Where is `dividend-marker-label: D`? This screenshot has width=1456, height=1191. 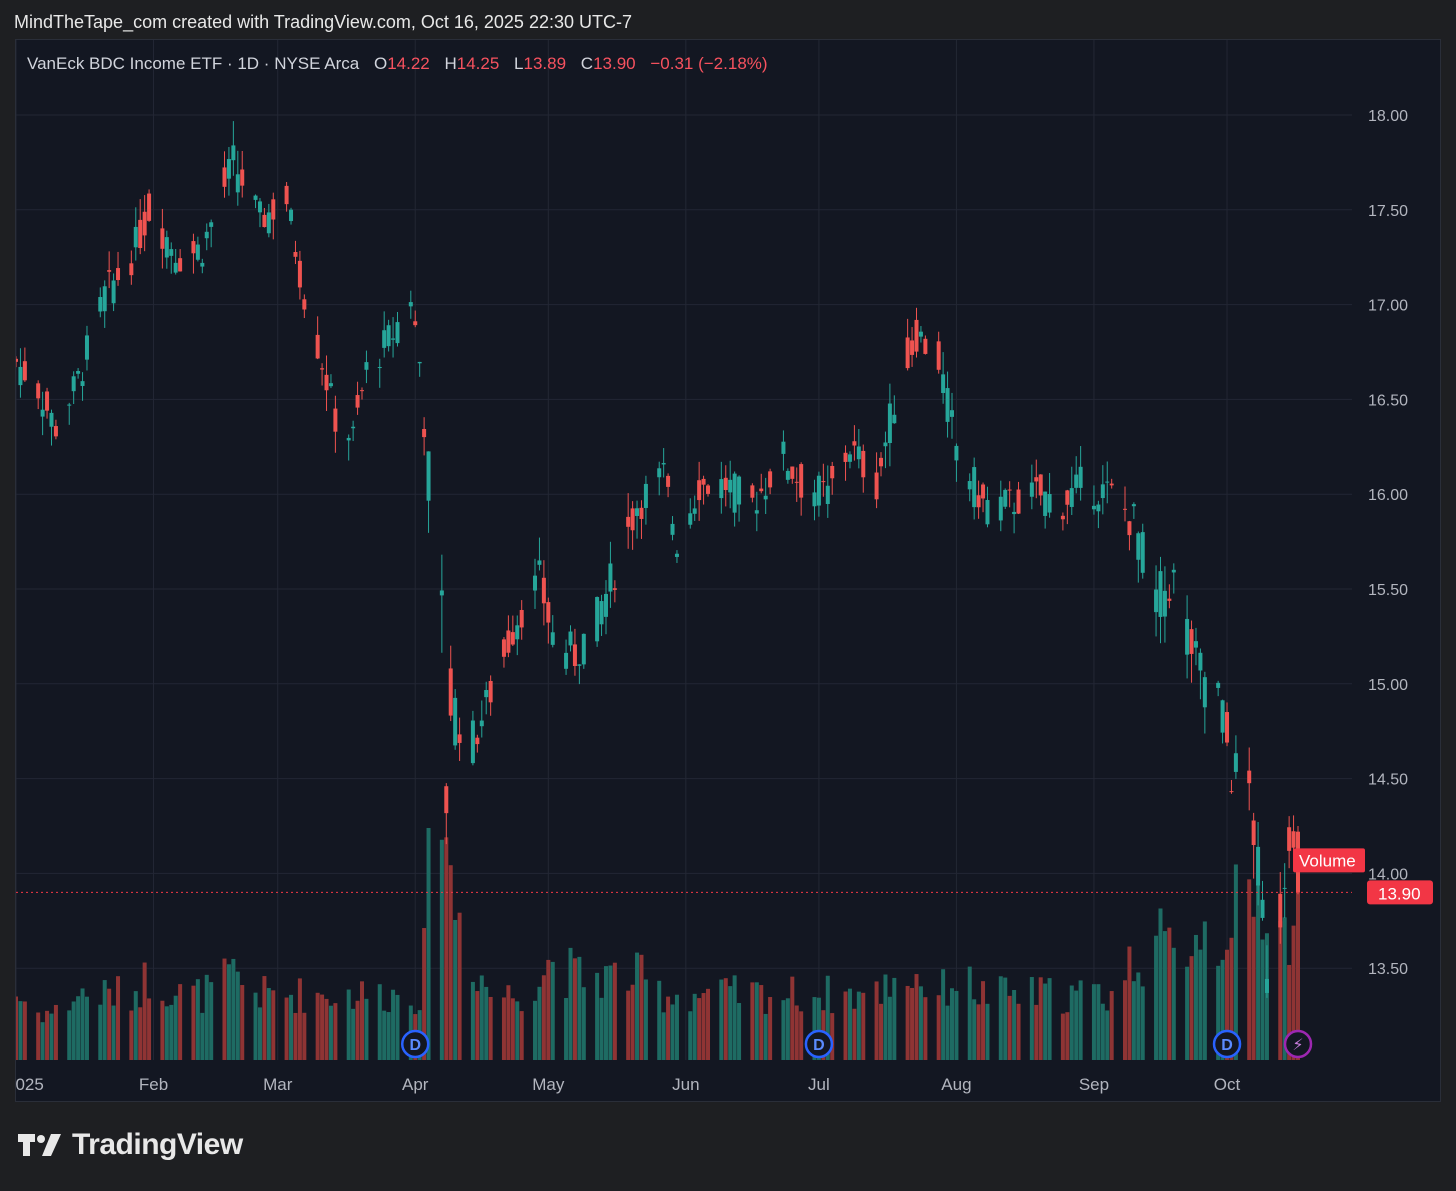 dividend-marker-label: D is located at coordinates (819, 1045).